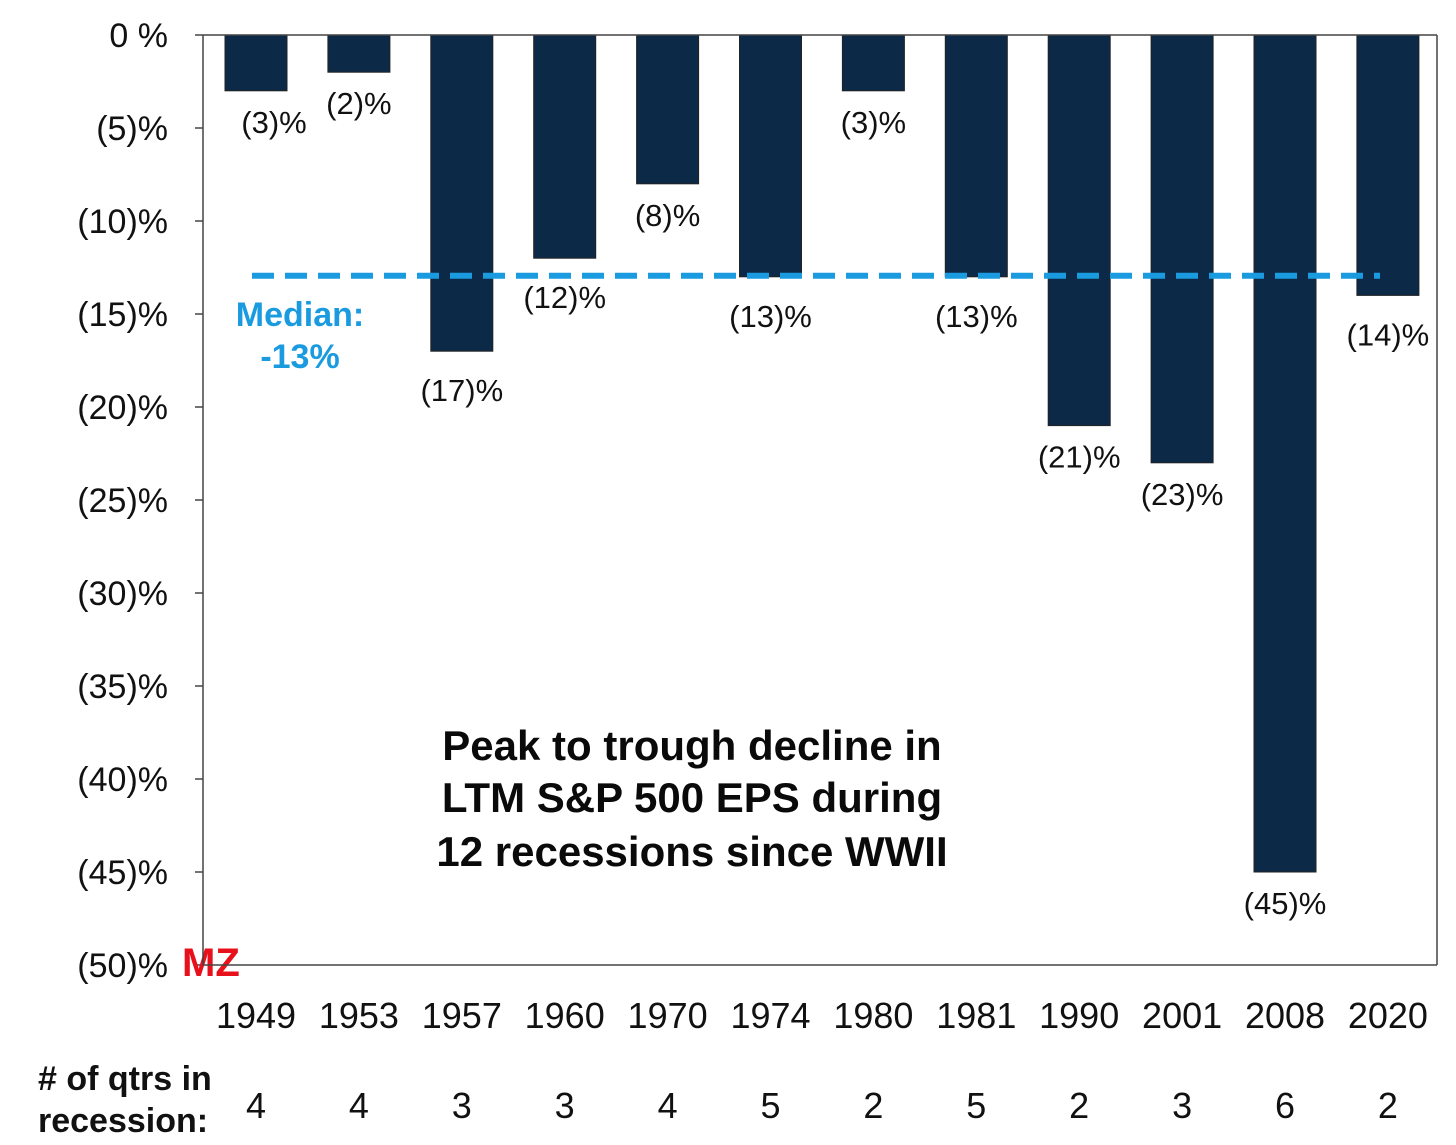 This screenshot has height=1145, width=1456. I want to click on y-tick-label: (20)%, so click(122, 408).